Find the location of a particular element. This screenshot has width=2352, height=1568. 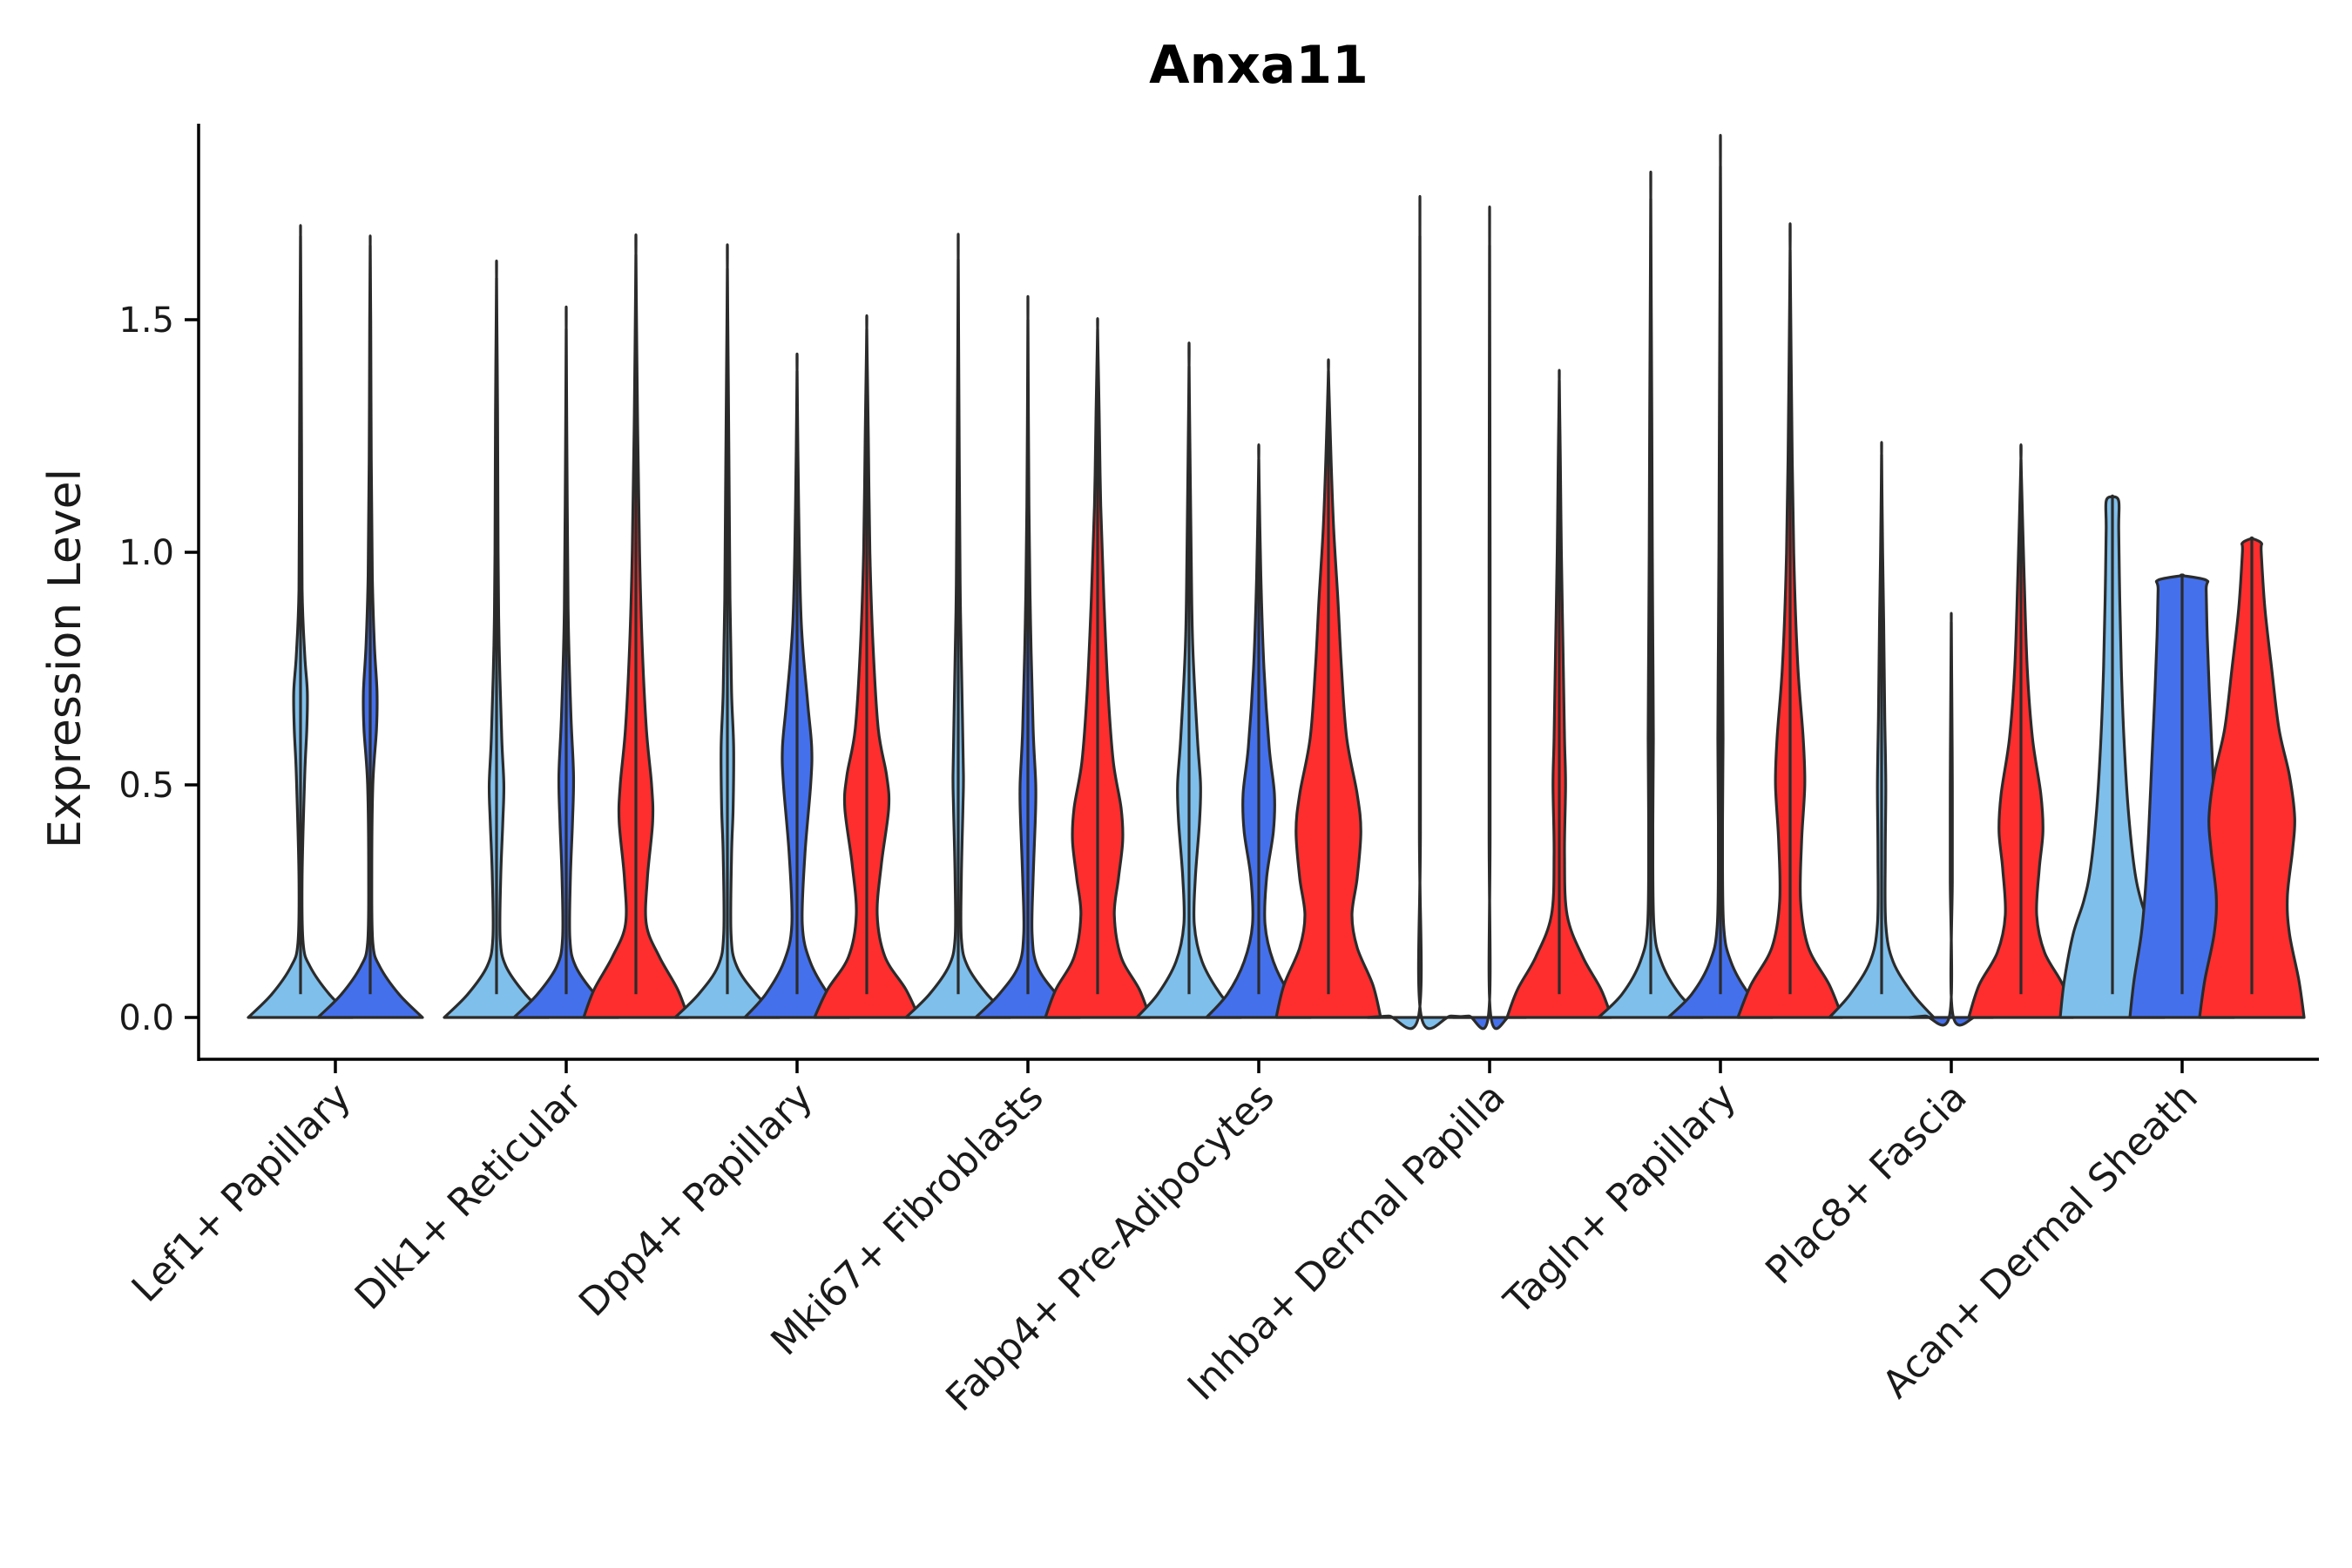

y-tick-label: 0.5 is located at coordinates (146, 786).